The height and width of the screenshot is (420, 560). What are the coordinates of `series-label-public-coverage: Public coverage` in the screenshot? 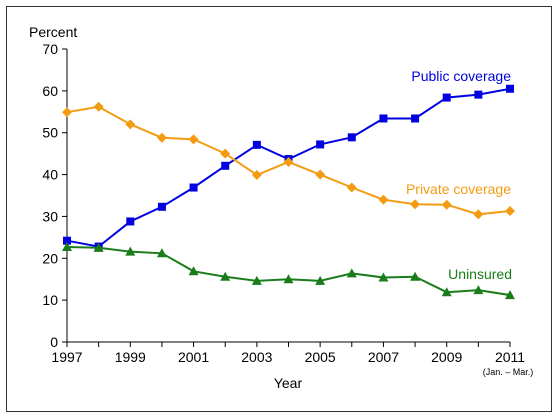 It's located at (461, 76).